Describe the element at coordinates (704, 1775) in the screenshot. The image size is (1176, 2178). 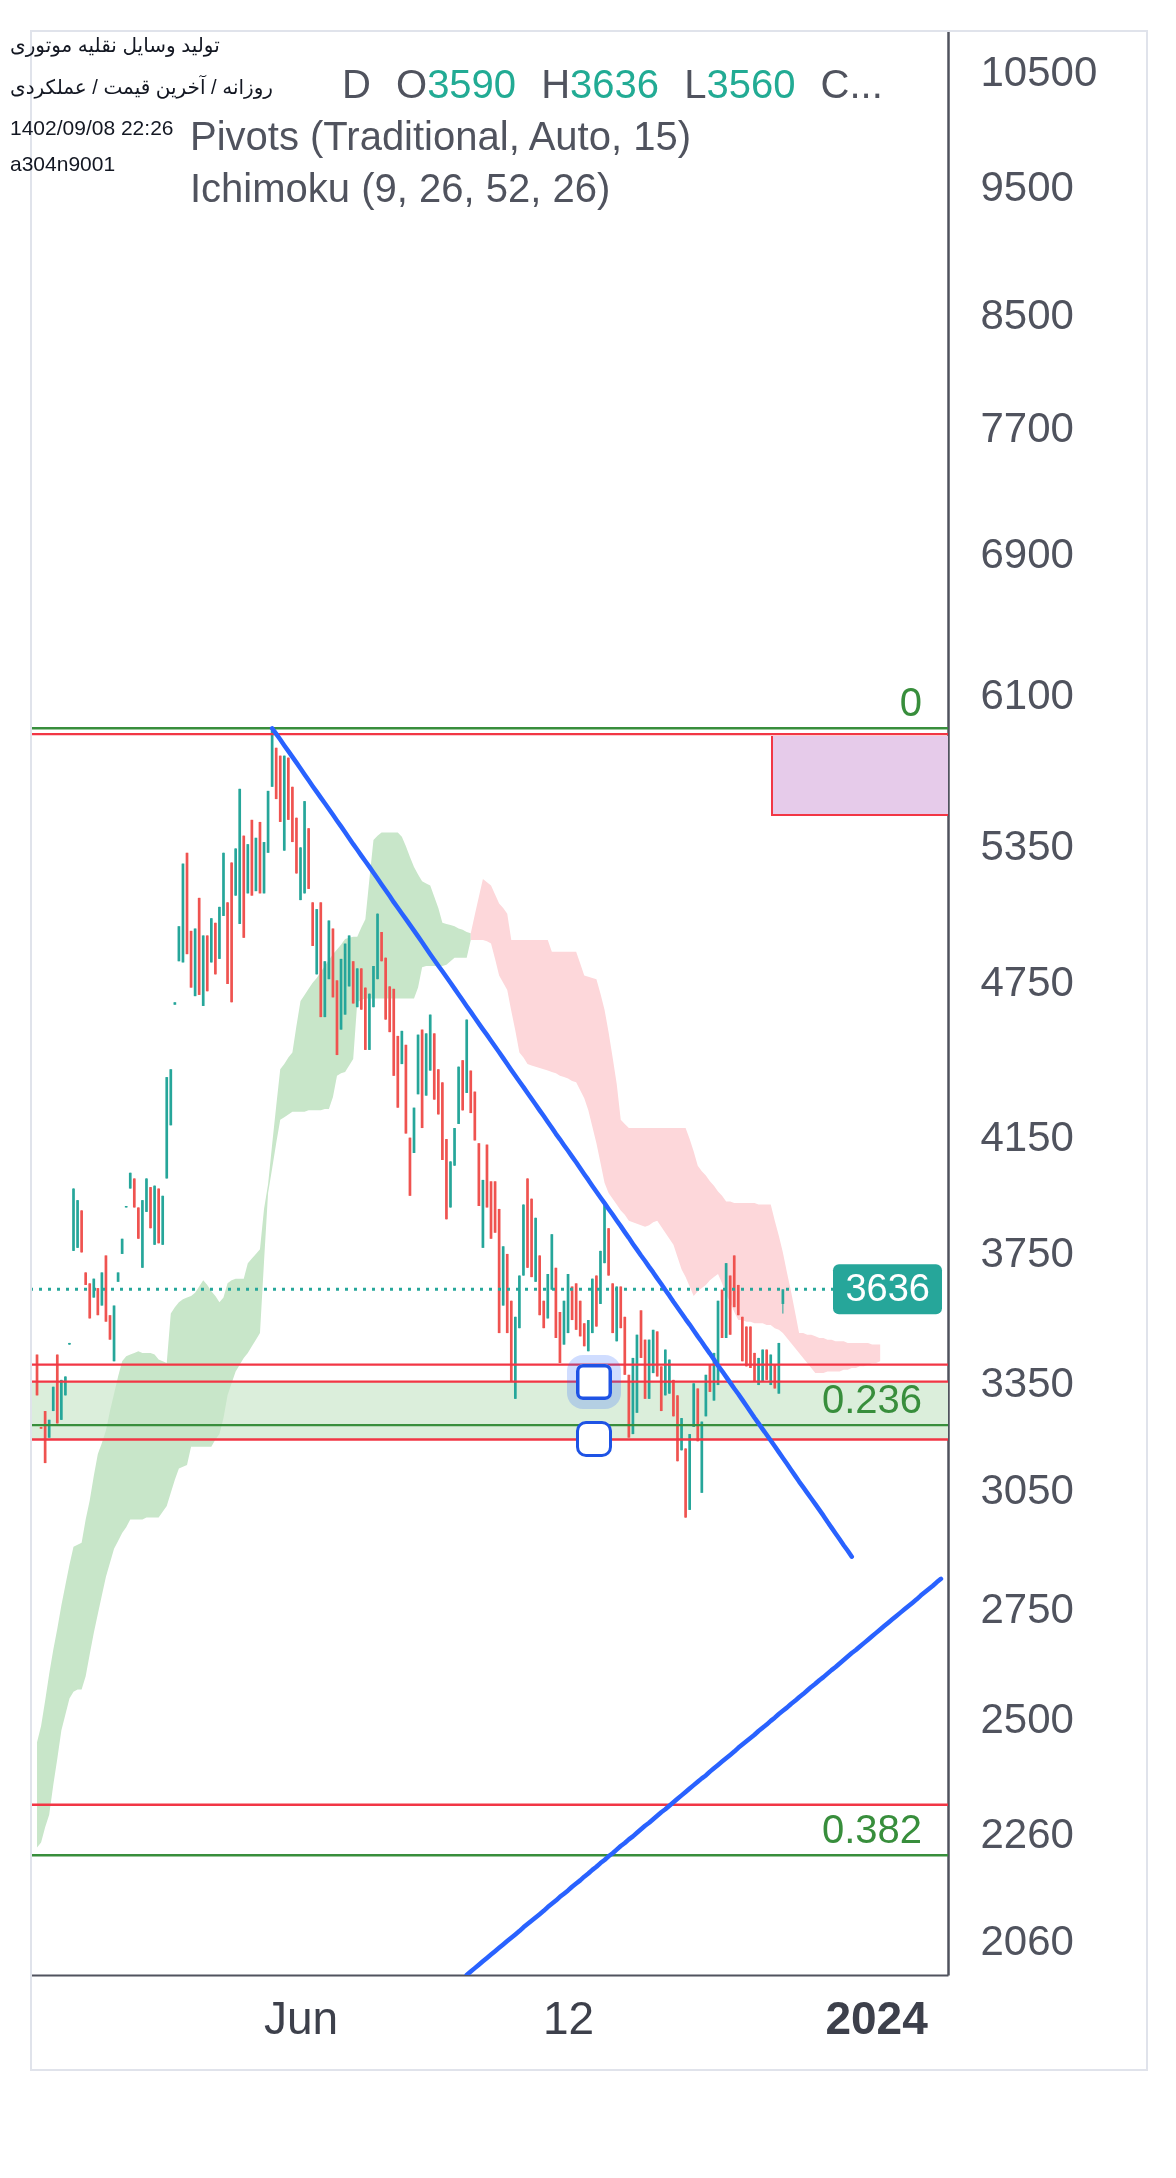
I see `line-series` at that location.